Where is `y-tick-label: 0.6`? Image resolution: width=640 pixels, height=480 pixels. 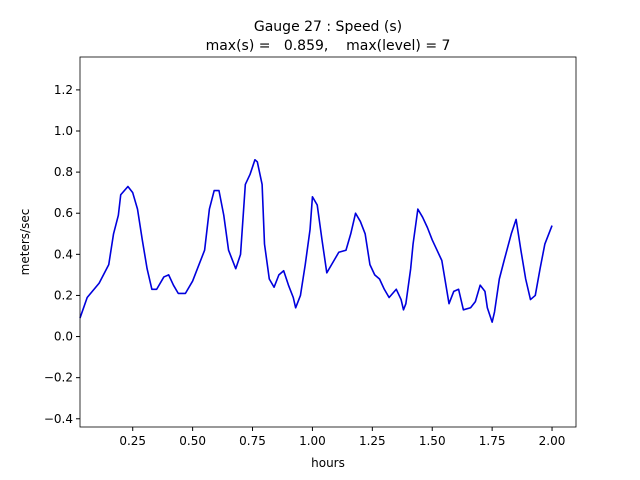
y-tick-label: 0.6 is located at coordinates (63, 213).